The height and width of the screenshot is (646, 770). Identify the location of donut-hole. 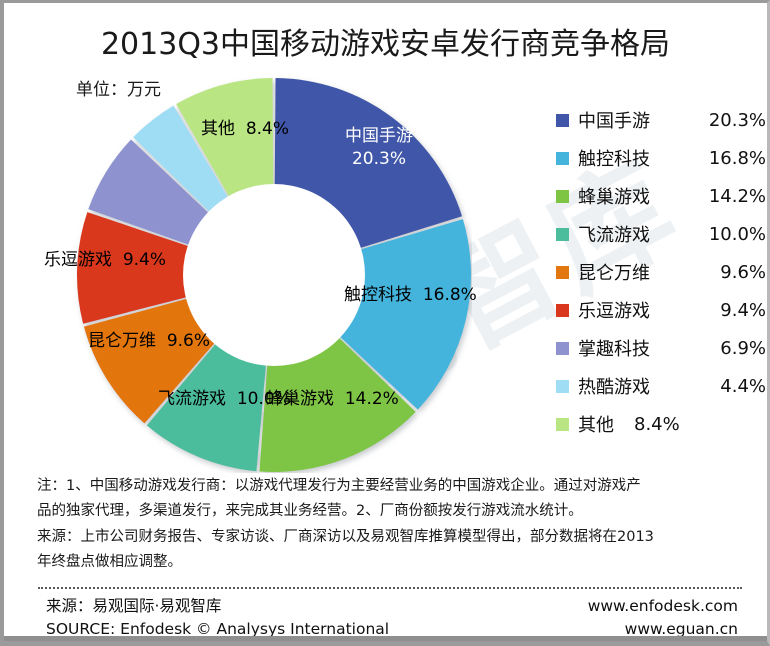
(274, 275).